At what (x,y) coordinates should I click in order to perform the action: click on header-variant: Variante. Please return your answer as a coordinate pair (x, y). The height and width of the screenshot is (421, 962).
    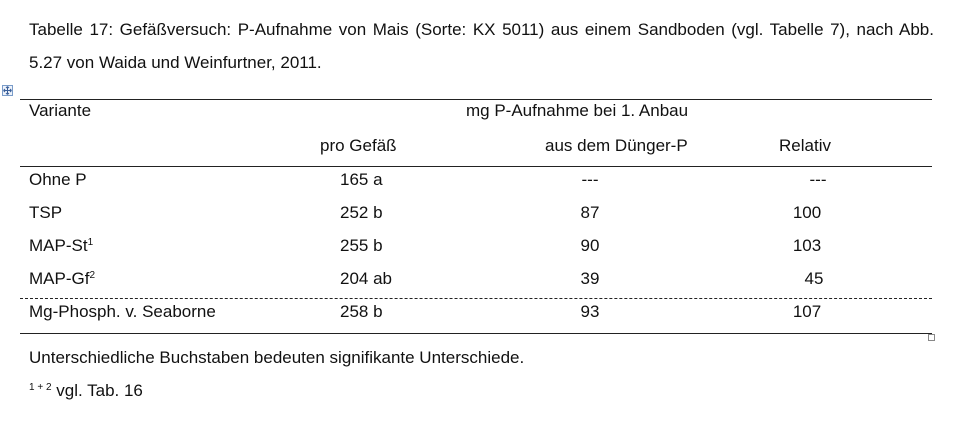
    Looking at the image, I should click on (60, 110).